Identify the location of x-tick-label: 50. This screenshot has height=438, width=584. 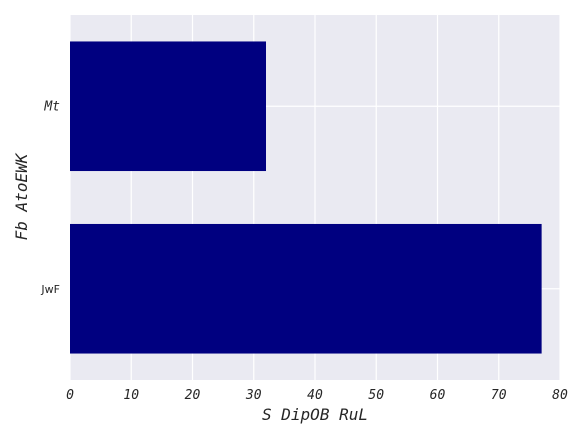
(376, 395).